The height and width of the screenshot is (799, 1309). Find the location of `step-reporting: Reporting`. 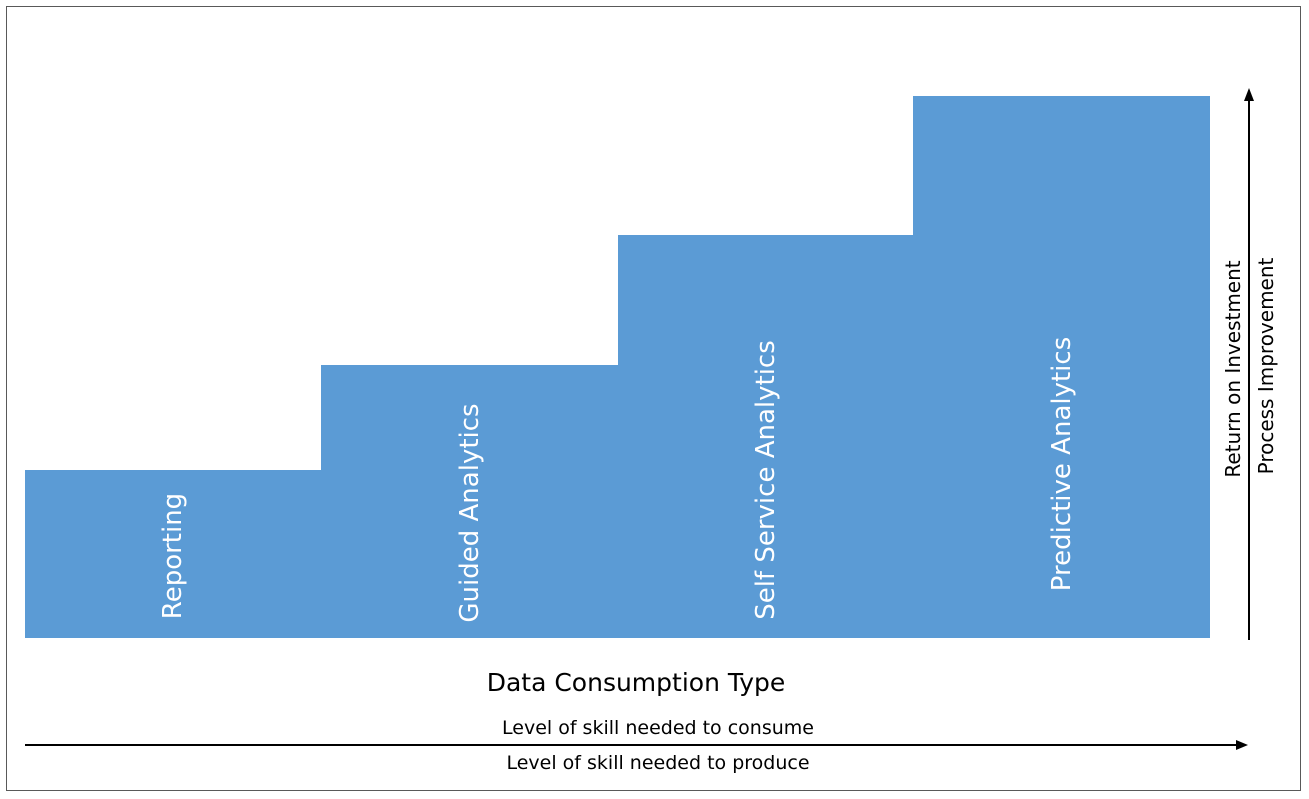

step-reporting: Reporting is located at coordinates (173, 554).